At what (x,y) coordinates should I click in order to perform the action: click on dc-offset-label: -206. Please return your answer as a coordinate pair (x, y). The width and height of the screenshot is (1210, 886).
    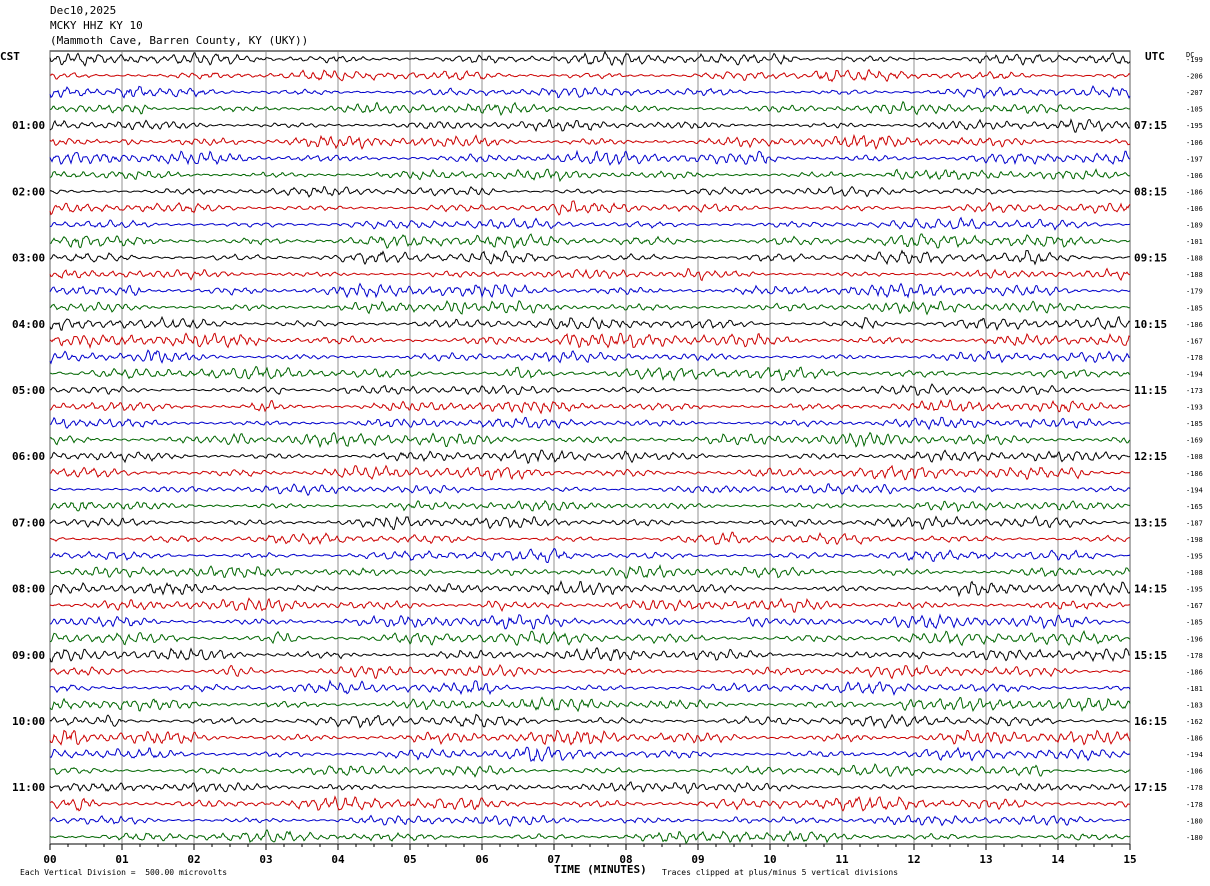
    Looking at the image, I should click on (1194, 77).